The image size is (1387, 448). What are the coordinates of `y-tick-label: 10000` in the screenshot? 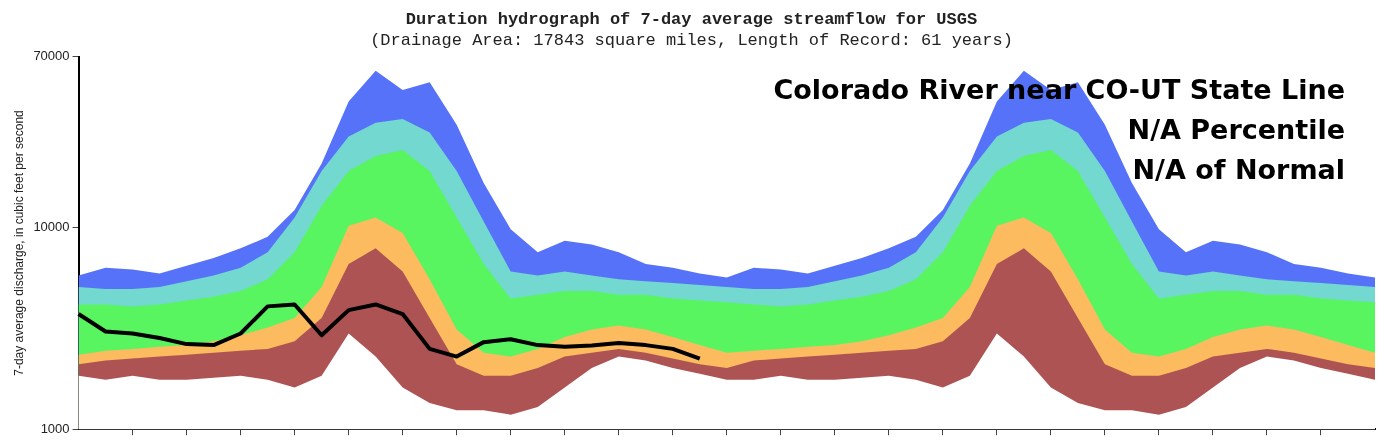 It's located at (51, 226).